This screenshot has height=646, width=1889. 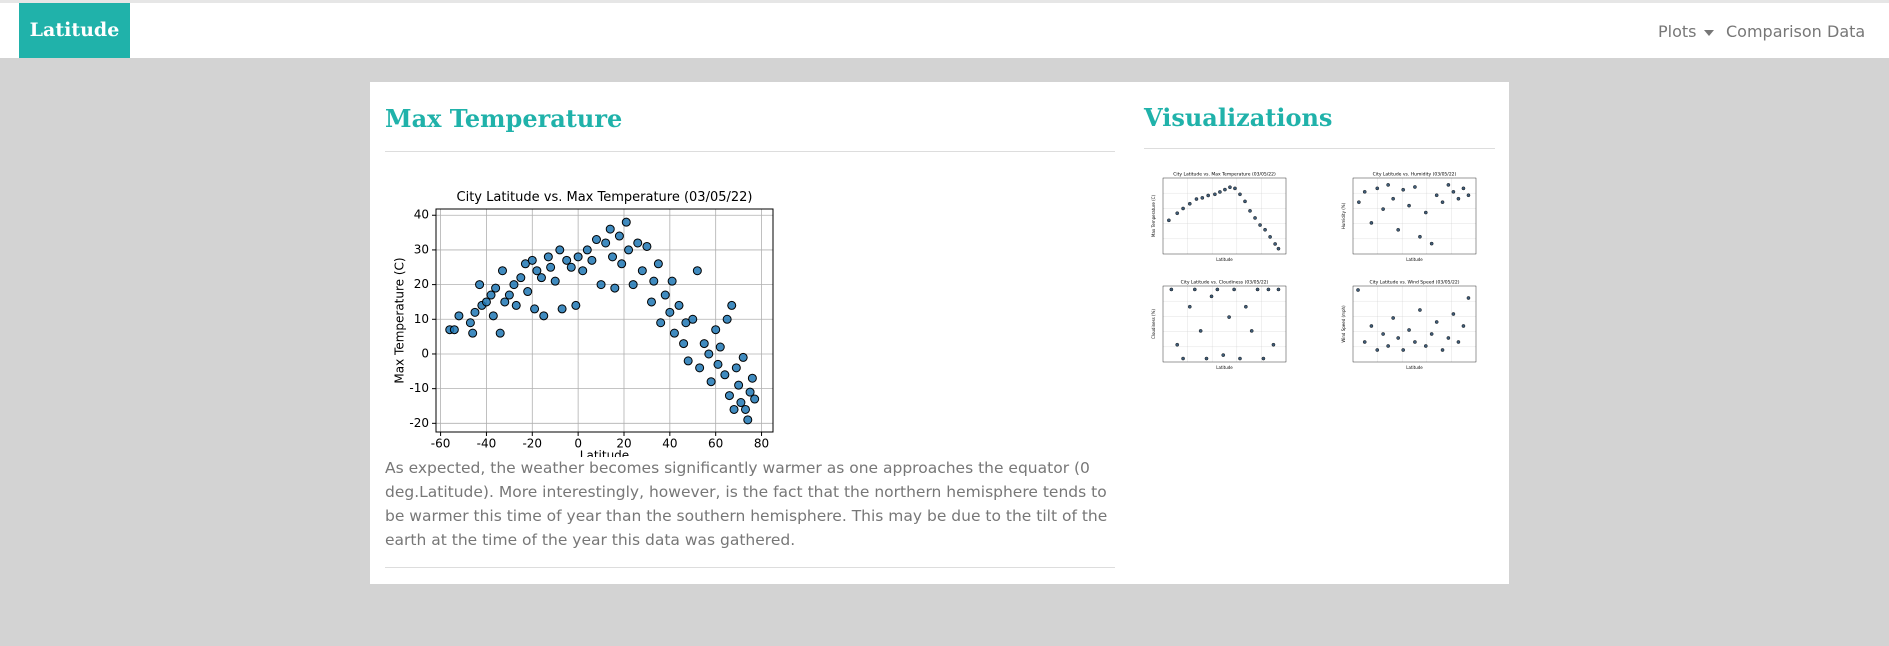 I want to click on y-tick-label: -20, so click(x=419, y=423).